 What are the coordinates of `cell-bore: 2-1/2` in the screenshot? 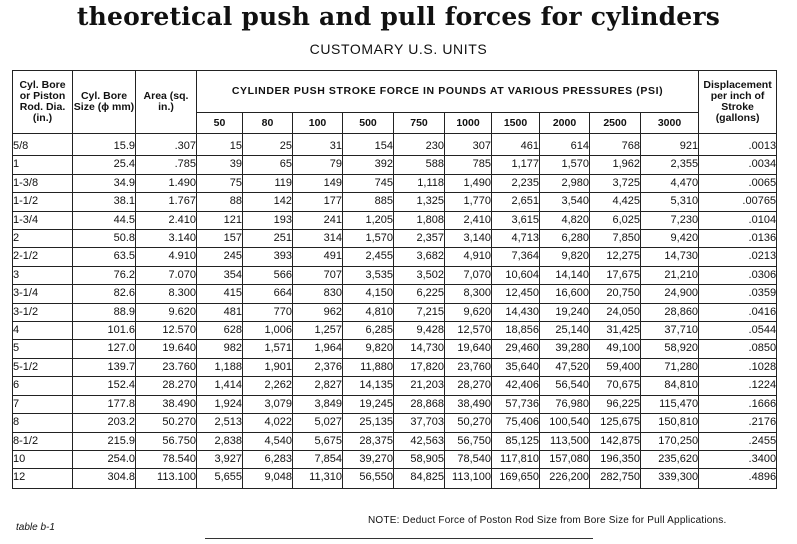 It's located at (42, 257).